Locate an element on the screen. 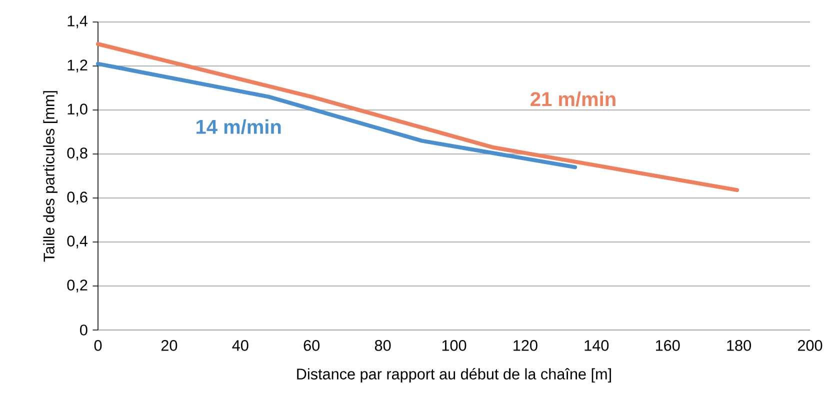 The image size is (829, 405). y-tick-label: 0 is located at coordinates (84, 330).